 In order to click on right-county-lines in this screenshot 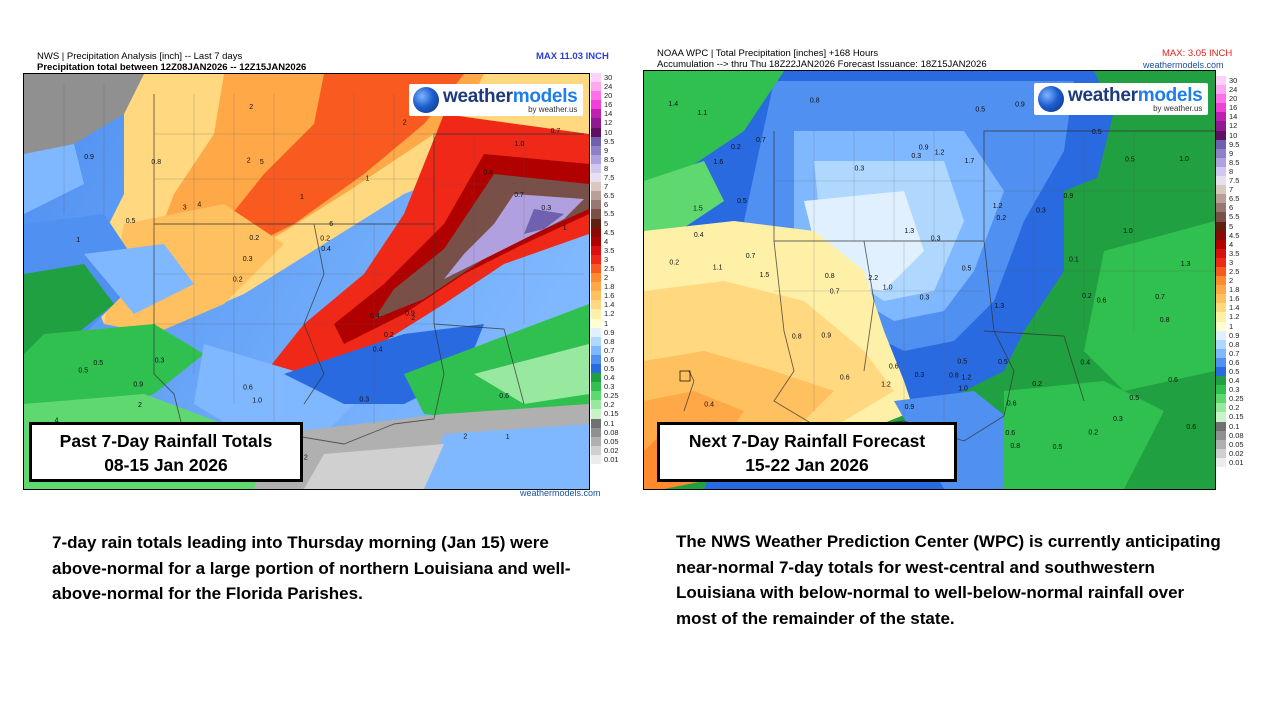, I will do `click(994, 281)`.